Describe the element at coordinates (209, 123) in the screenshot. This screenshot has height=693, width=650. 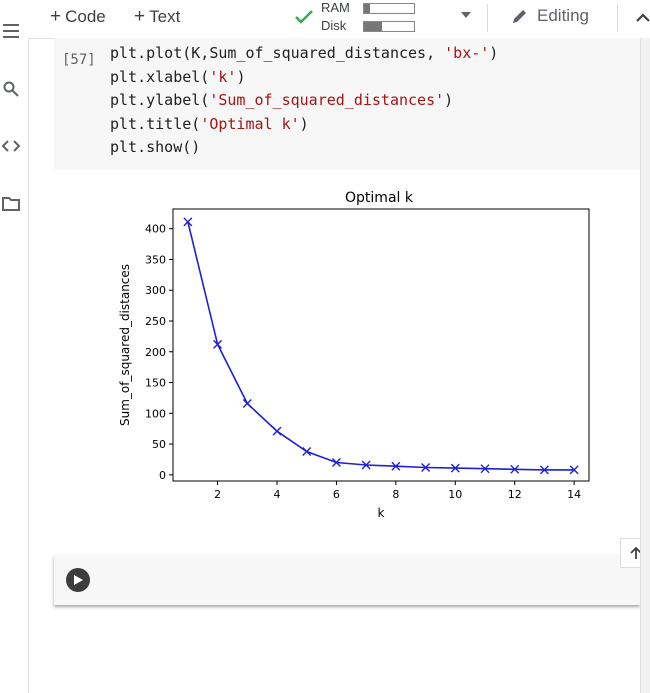
I see `code-line: plt.title('Optimal k')` at that location.